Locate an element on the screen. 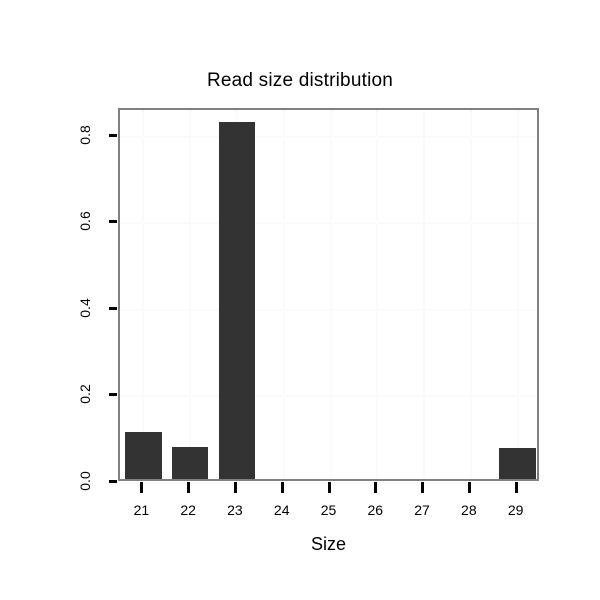  x-tick-label: 24 is located at coordinates (281, 510).